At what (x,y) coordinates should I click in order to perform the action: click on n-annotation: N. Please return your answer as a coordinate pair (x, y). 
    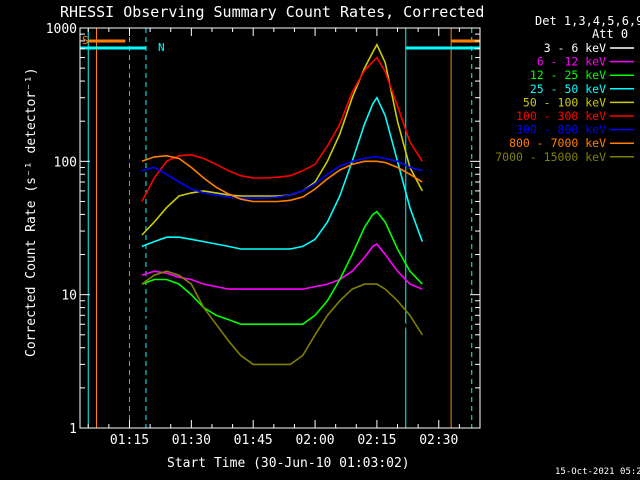
    Looking at the image, I should click on (161, 47).